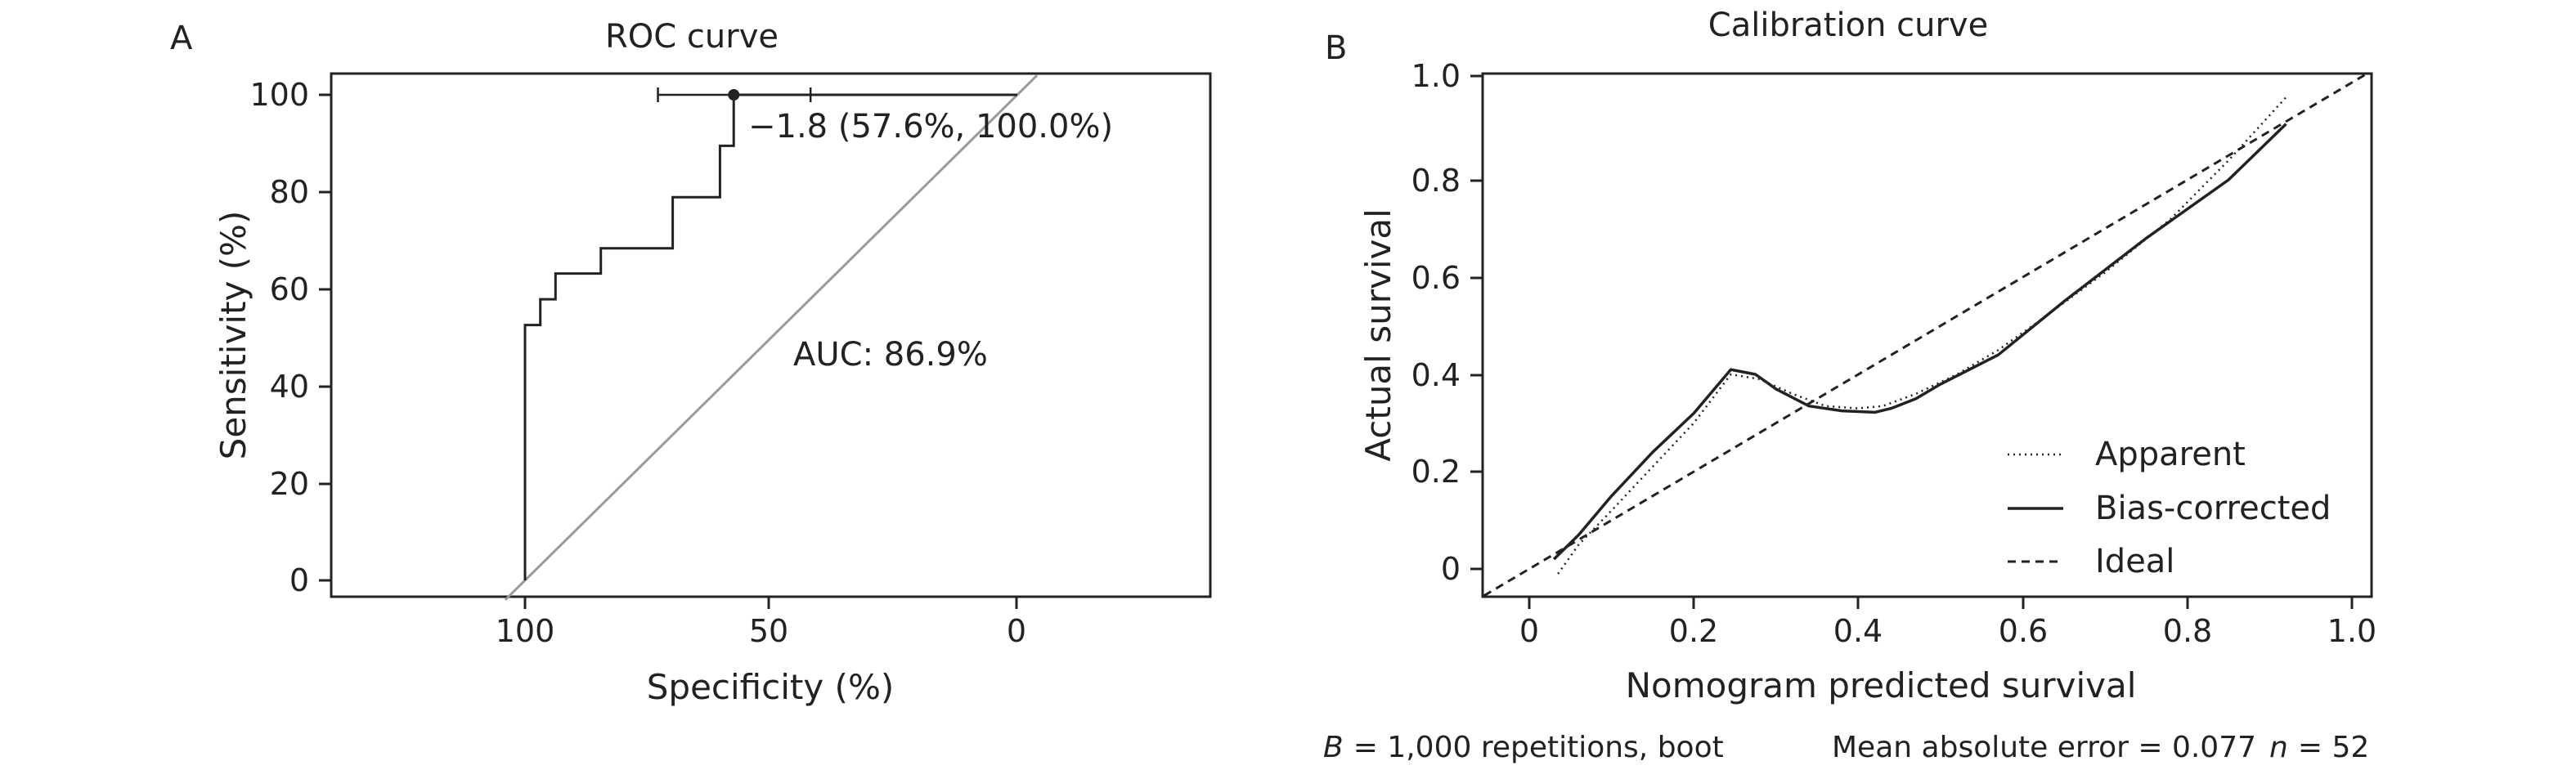 Image resolution: width=2576 pixels, height=779 pixels. I want to click on roc-x-ticks: 100 50 0, so click(761, 623).